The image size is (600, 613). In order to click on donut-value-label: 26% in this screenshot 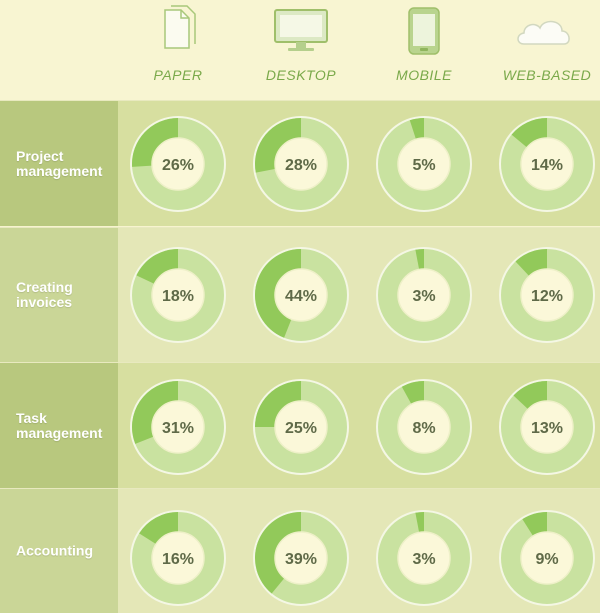, I will do `click(178, 165)`.